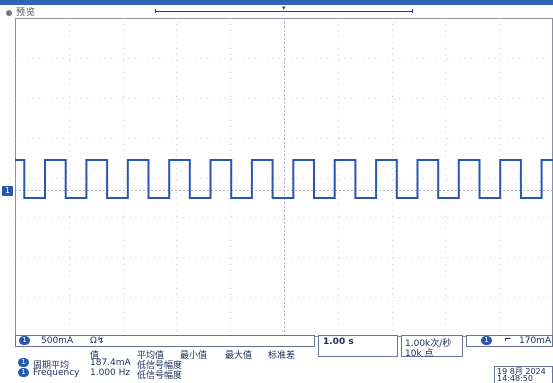  Describe the element at coordinates (9, 12) in the screenshot. I see `status-dot-icon` at that location.